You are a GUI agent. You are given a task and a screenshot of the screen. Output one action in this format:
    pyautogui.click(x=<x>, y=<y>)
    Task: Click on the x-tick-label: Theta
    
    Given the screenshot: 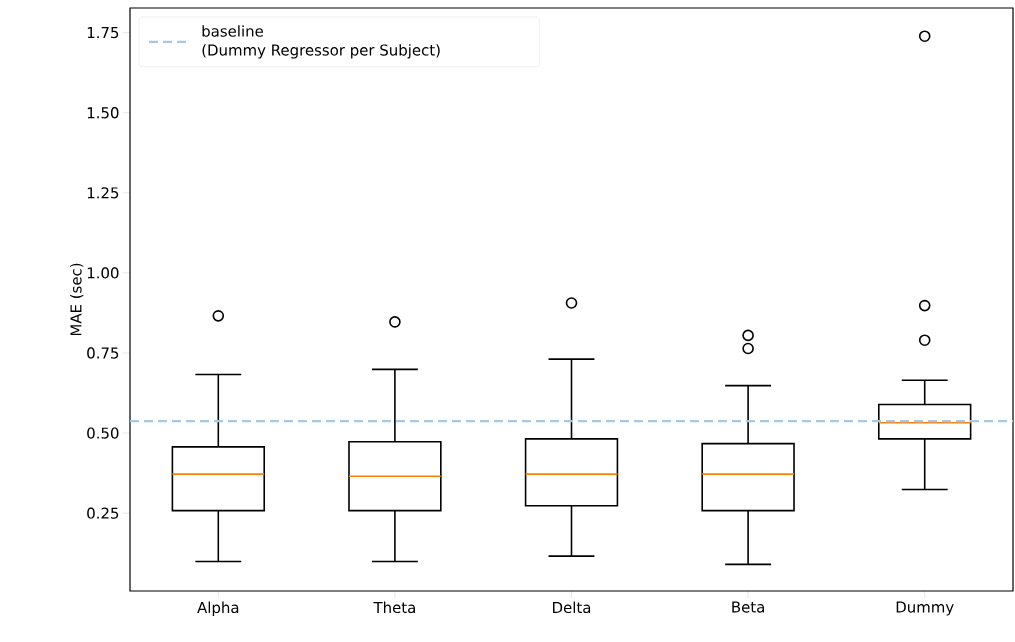 What is the action you would take?
    pyautogui.click(x=394, y=607)
    